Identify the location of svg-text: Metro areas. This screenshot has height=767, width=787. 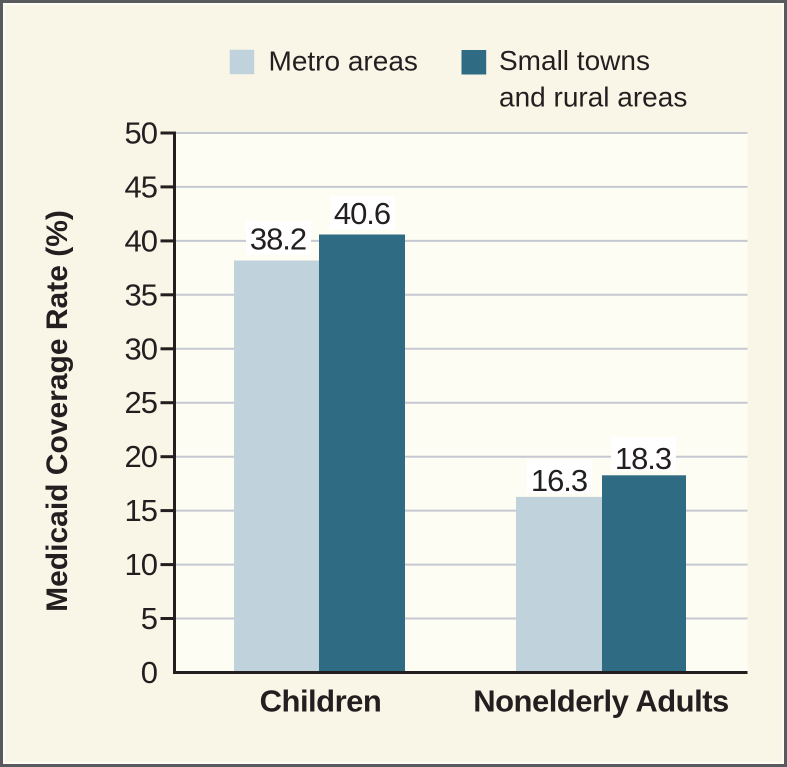
(343, 61).